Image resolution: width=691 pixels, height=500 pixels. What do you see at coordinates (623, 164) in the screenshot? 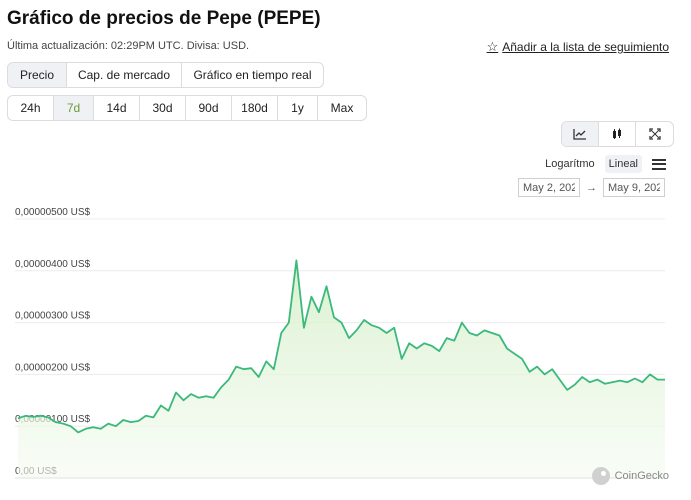
I see `linear-scale-option: Lineal` at bounding box center [623, 164].